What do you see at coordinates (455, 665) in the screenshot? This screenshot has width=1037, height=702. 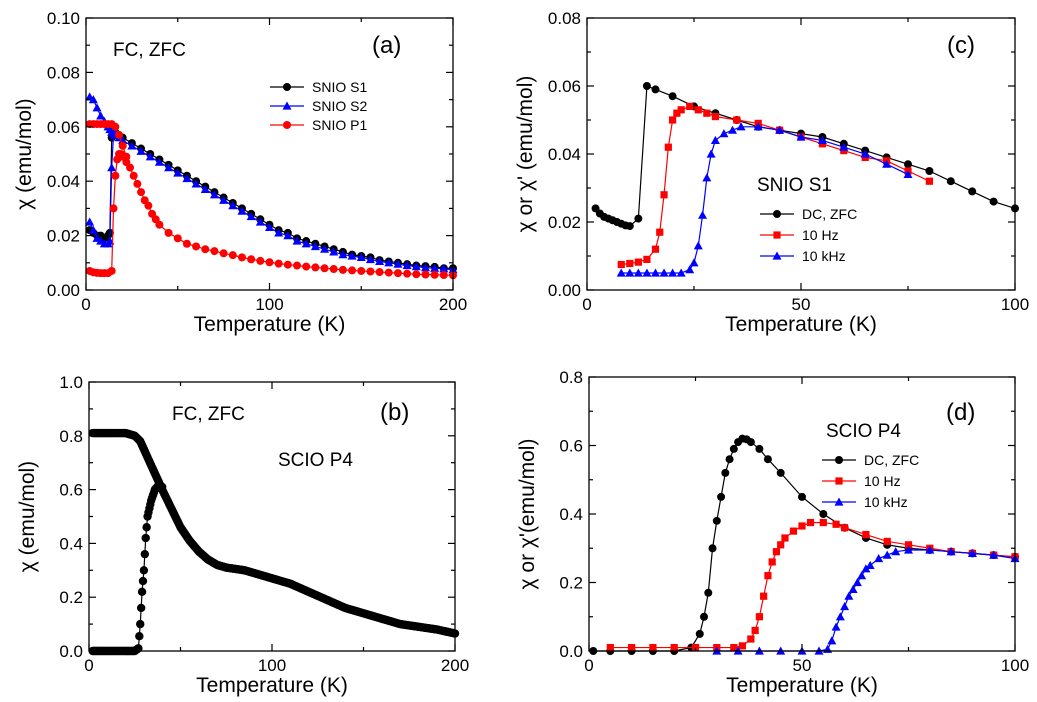 I see `x-tick-label: 200` at bounding box center [455, 665].